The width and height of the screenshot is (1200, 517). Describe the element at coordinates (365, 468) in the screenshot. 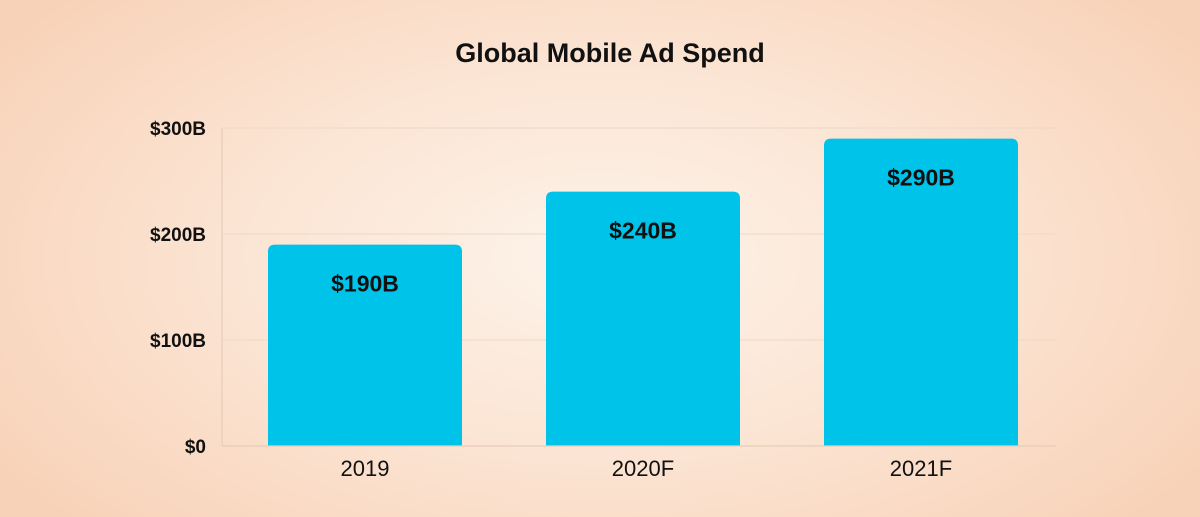

I see `x-tick-label: 2019` at that location.